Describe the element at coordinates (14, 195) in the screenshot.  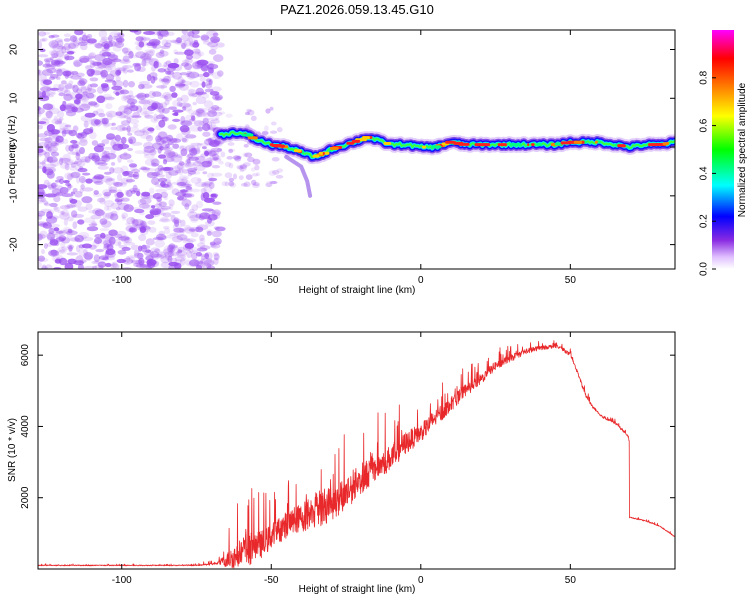
I see `y-tick-label: -10` at that location.